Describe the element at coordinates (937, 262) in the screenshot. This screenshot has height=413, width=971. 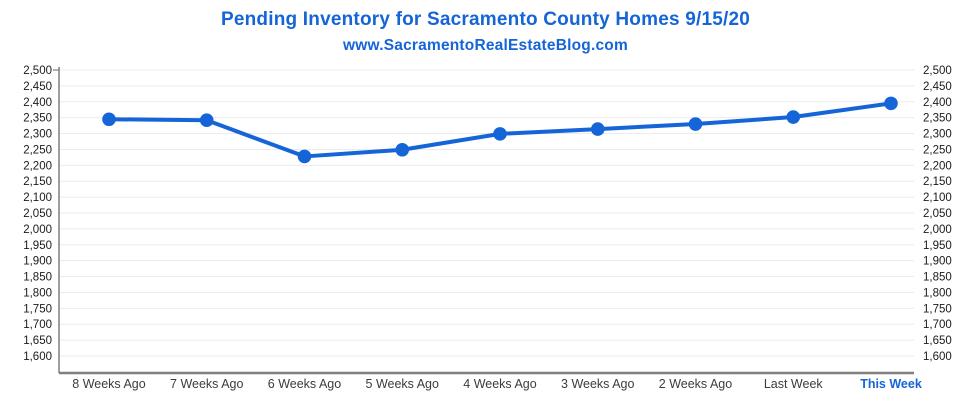
I see `y-axis-label-right: 1,900` at that location.